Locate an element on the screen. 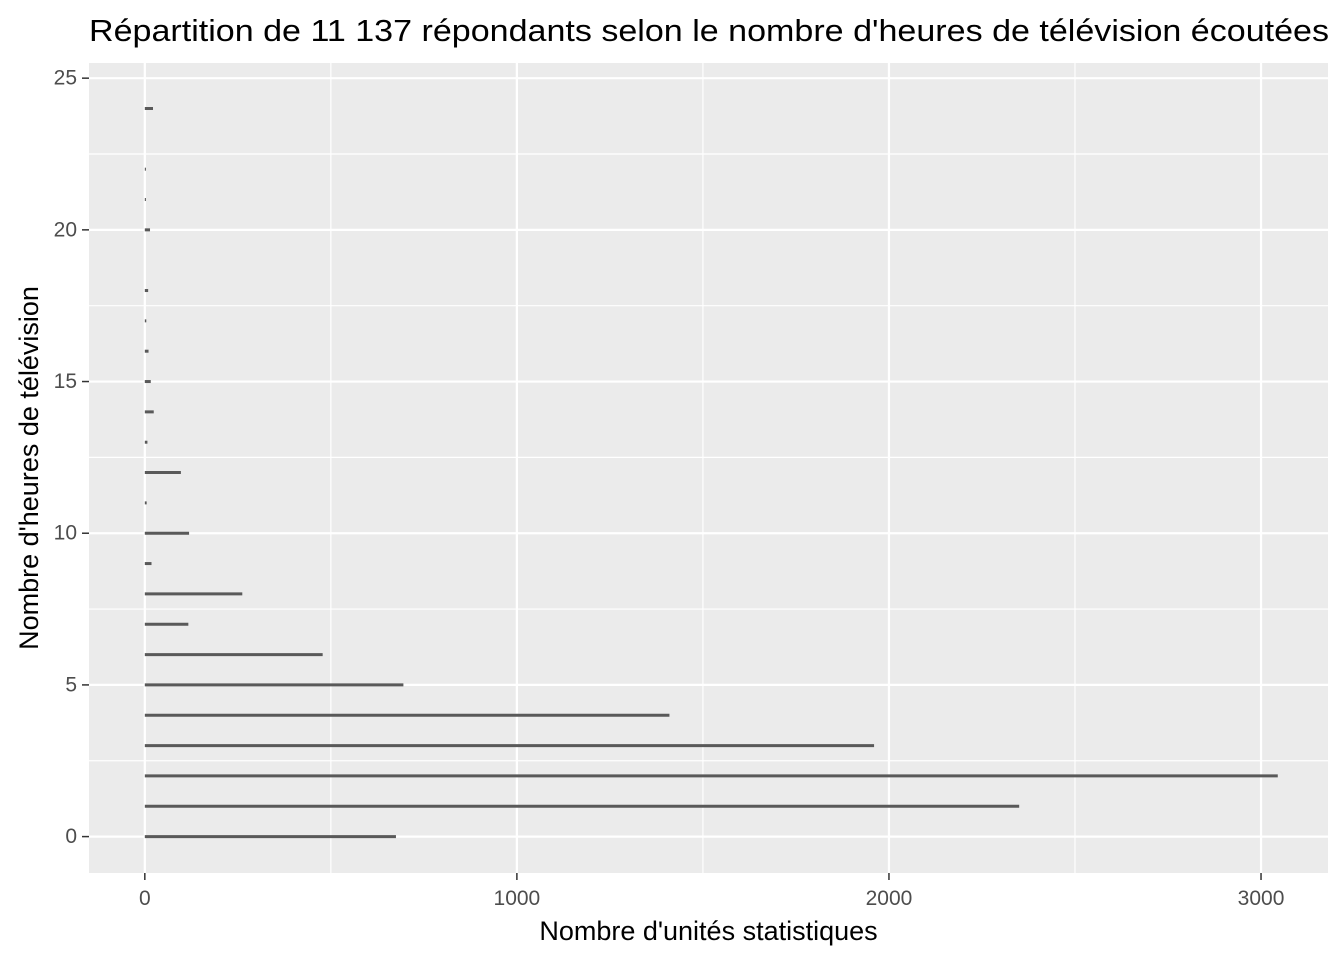 Image resolution: width=1344 pixels, height=960 pixels. x-tick-label: 2000 is located at coordinates (889, 898).